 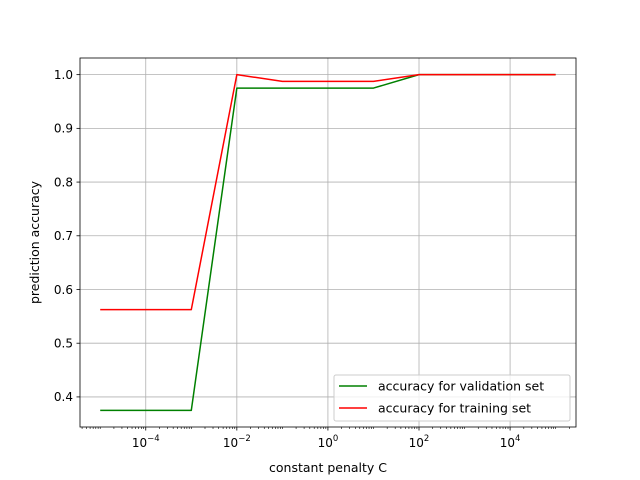 What do you see at coordinates (237, 442) in the screenshot?
I see `x-tick-label: 10⁻²` at bounding box center [237, 442].